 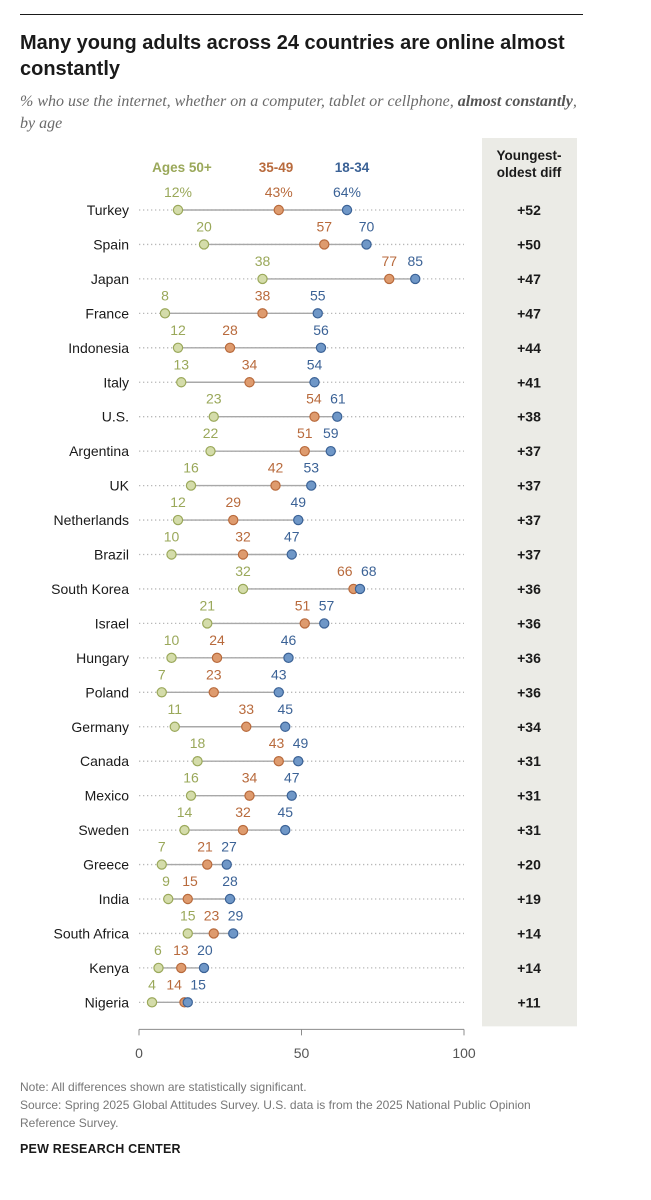 I want to click on value-label-ages-50-plus: 11, so click(x=174, y=709).